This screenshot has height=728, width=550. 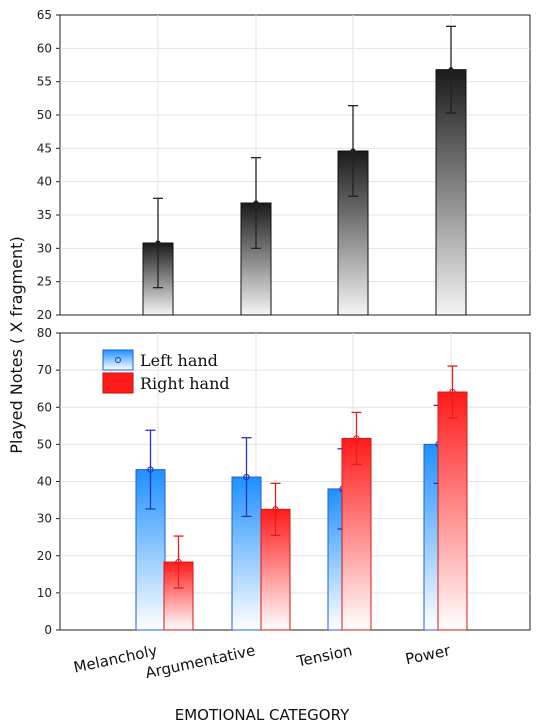 What do you see at coordinates (185, 383) in the screenshot?
I see `legend-label-right: Right hand` at bounding box center [185, 383].